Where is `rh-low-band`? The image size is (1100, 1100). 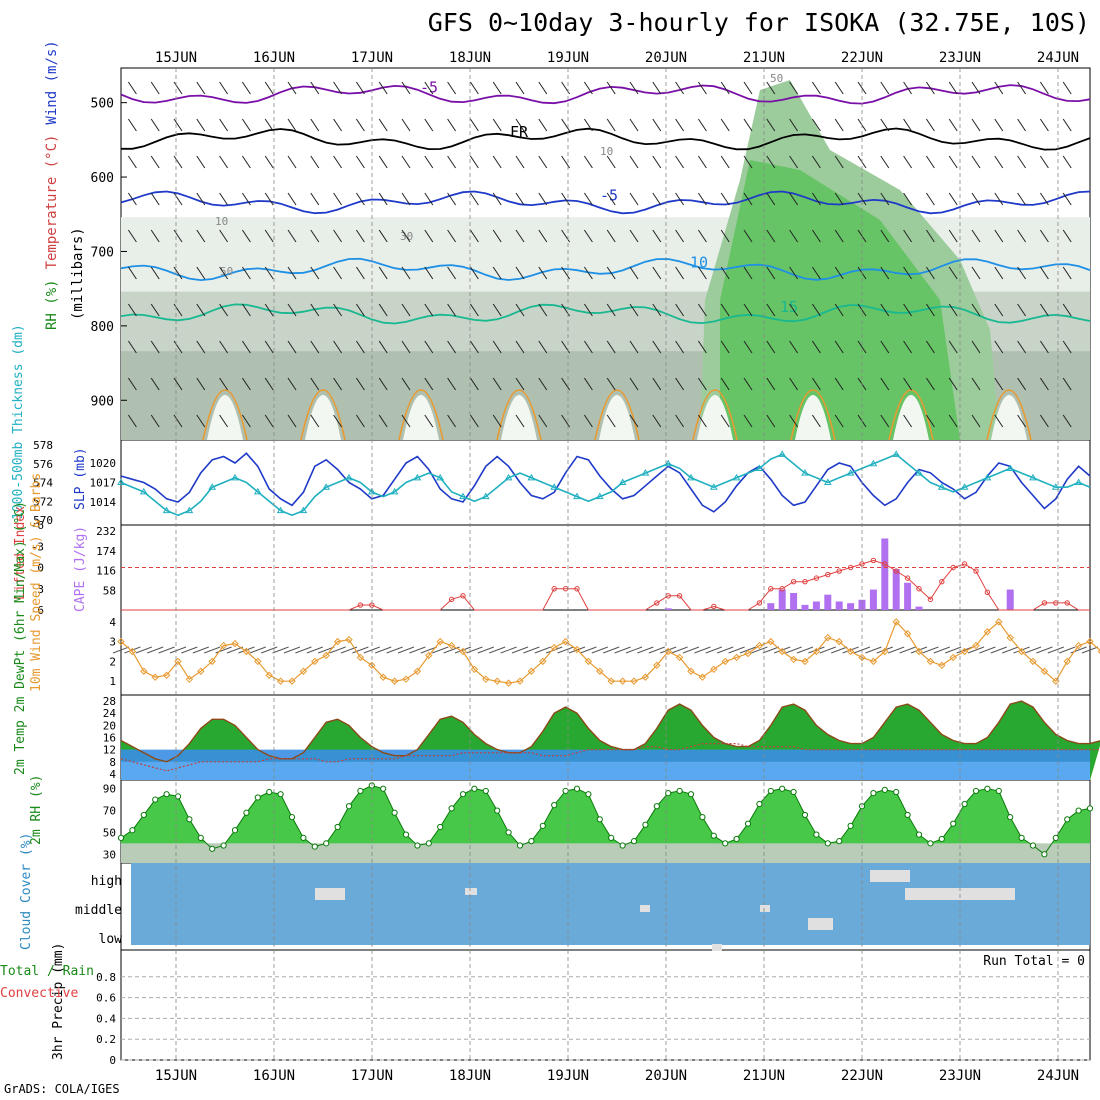
rh-low-band is located at coordinates (605, 853).